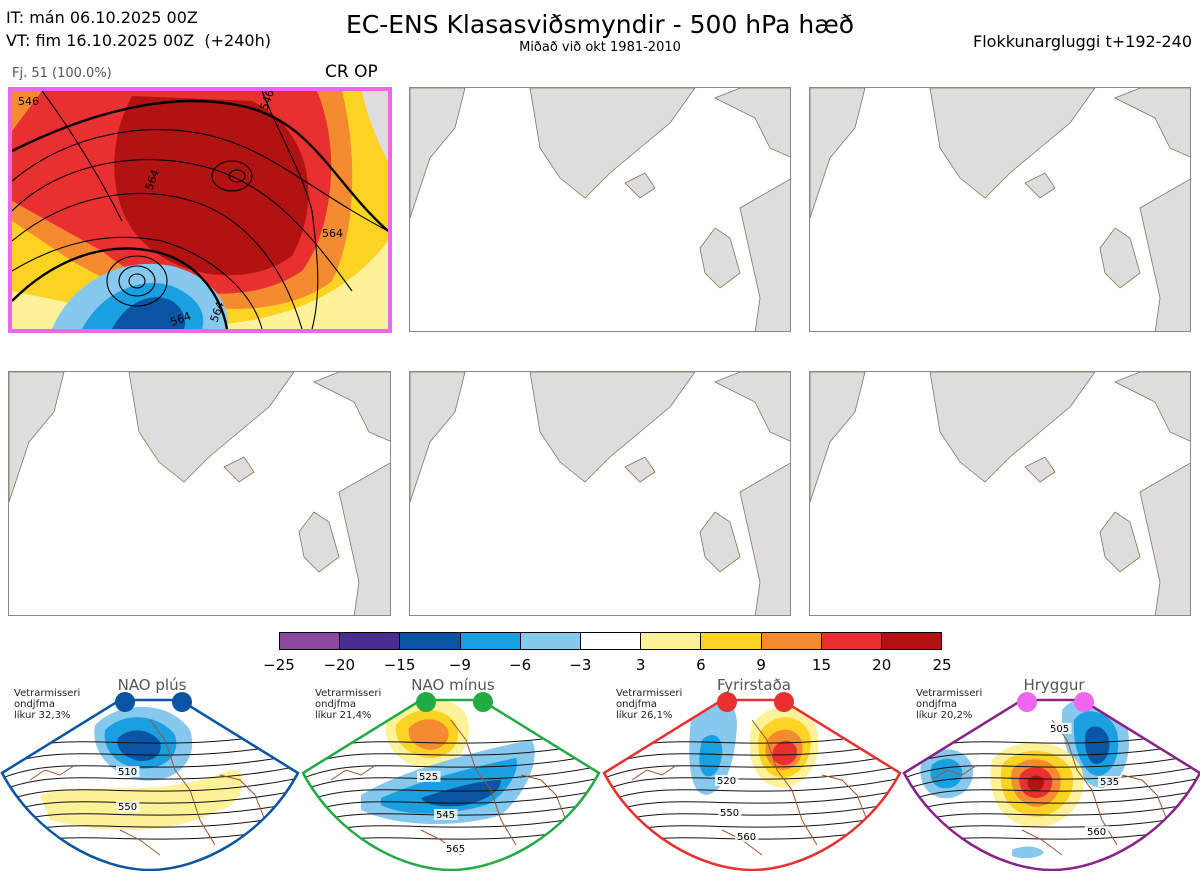  Describe the element at coordinates (580, 665) in the screenshot. I see `colorbar-tick-label: −3` at that location.